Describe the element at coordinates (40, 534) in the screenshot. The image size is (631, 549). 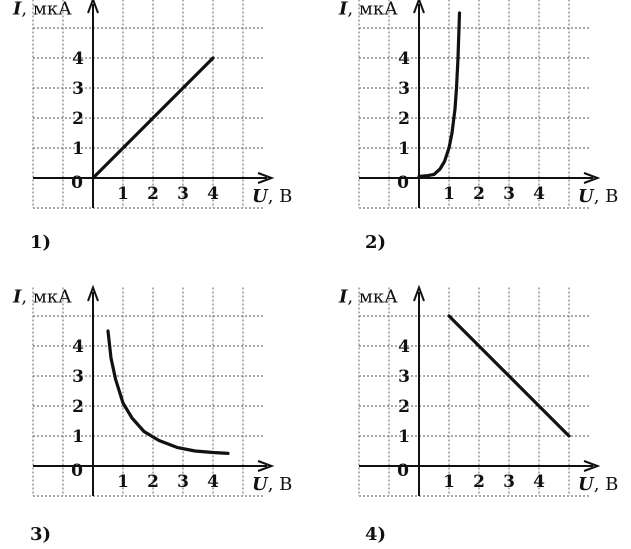
I see `chart-number: 3)` at that location.